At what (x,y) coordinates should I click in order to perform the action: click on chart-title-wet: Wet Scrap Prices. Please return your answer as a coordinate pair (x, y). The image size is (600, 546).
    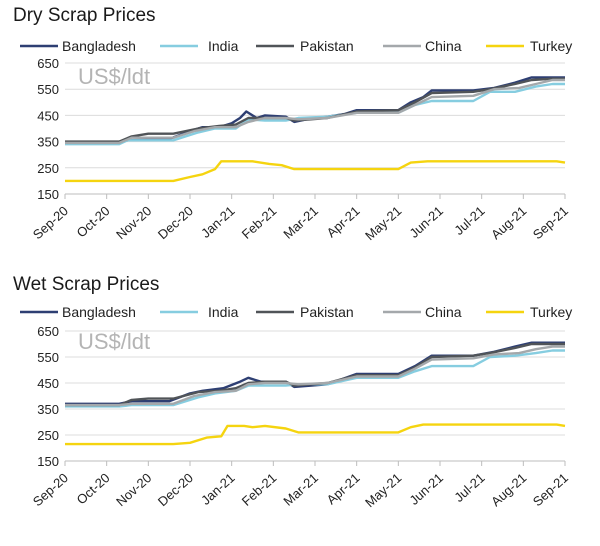
    Looking at the image, I should click on (86, 284).